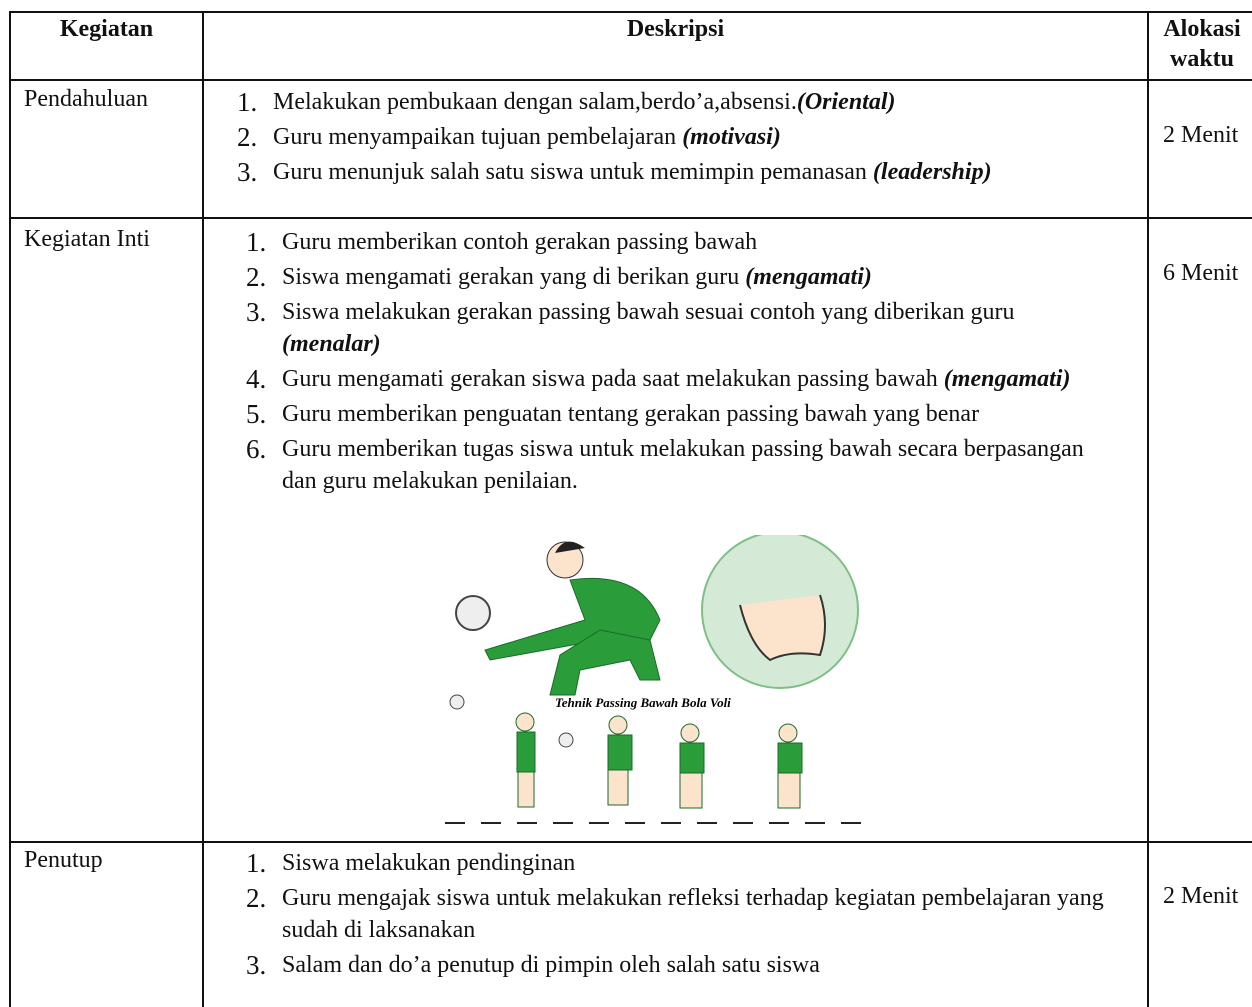 Image resolution: width=1252 pixels, height=1007 pixels. I want to click on item-number: 5., so click(256, 414).